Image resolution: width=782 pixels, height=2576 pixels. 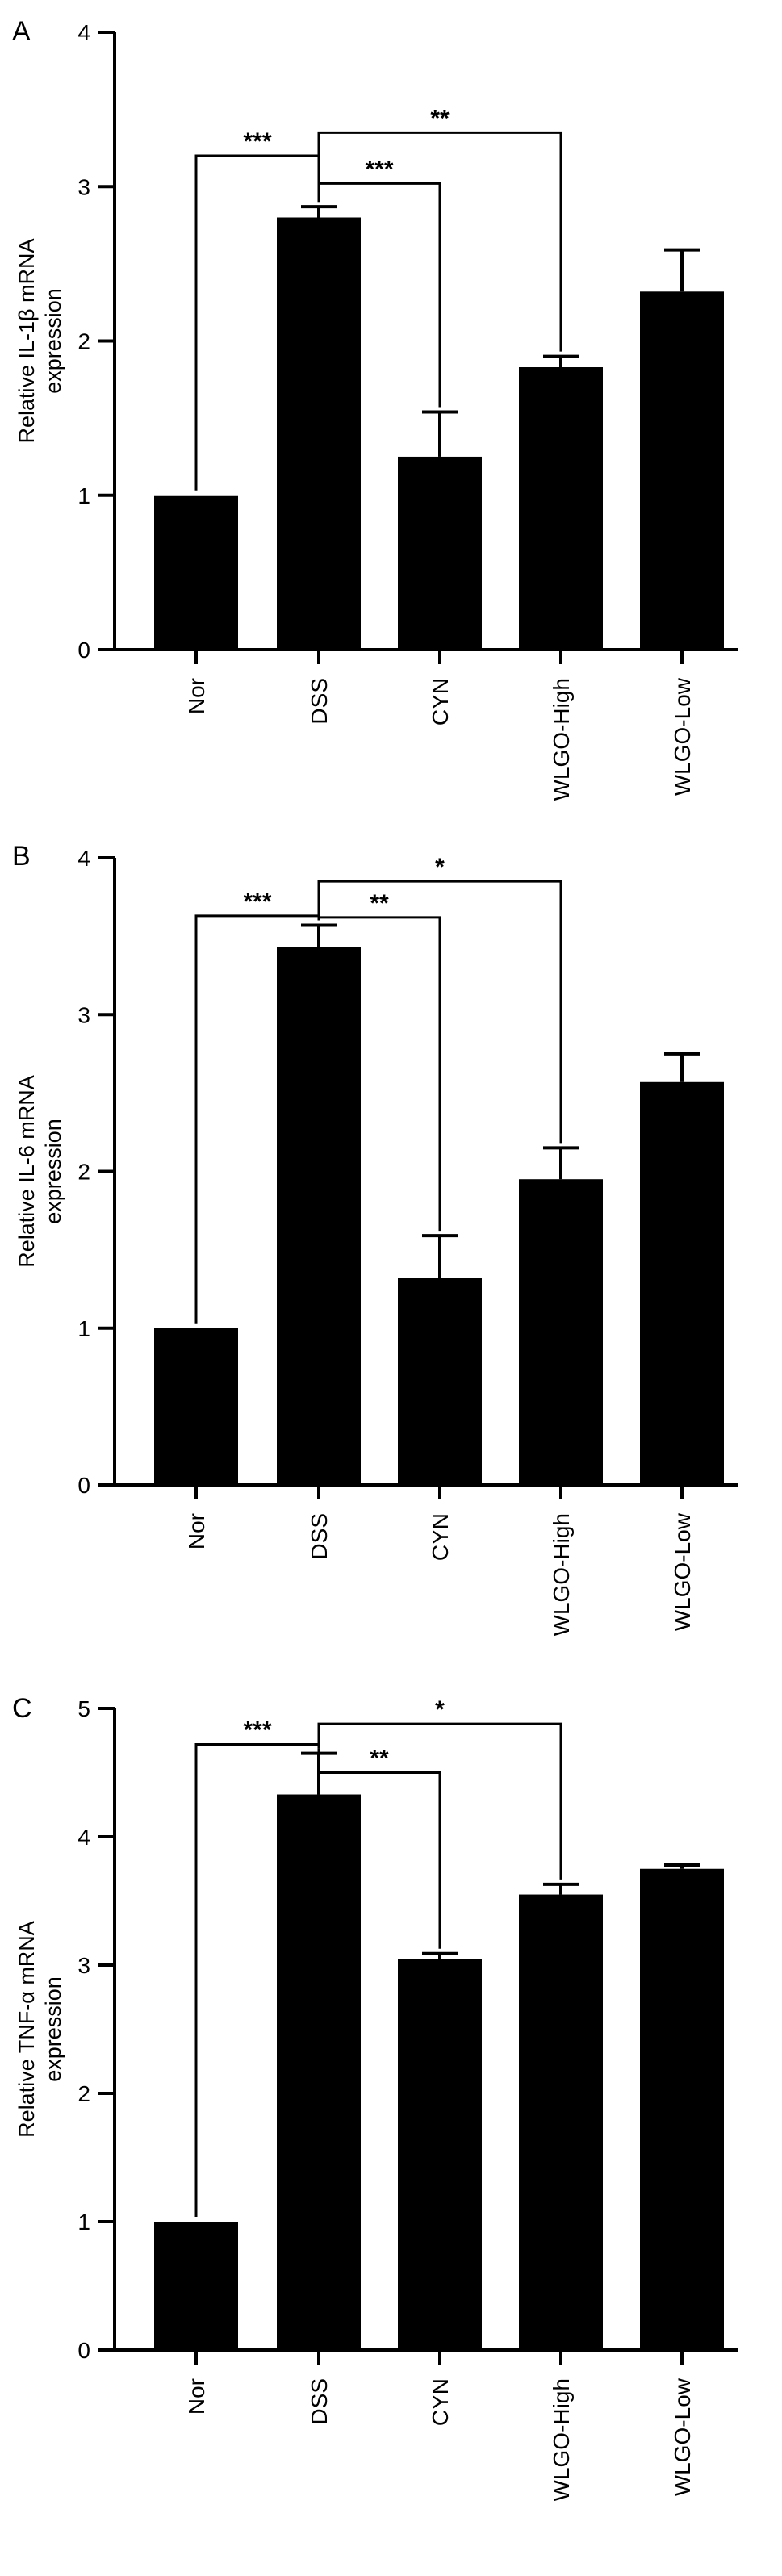 I want to click on panel-label: A, so click(x=21, y=31).